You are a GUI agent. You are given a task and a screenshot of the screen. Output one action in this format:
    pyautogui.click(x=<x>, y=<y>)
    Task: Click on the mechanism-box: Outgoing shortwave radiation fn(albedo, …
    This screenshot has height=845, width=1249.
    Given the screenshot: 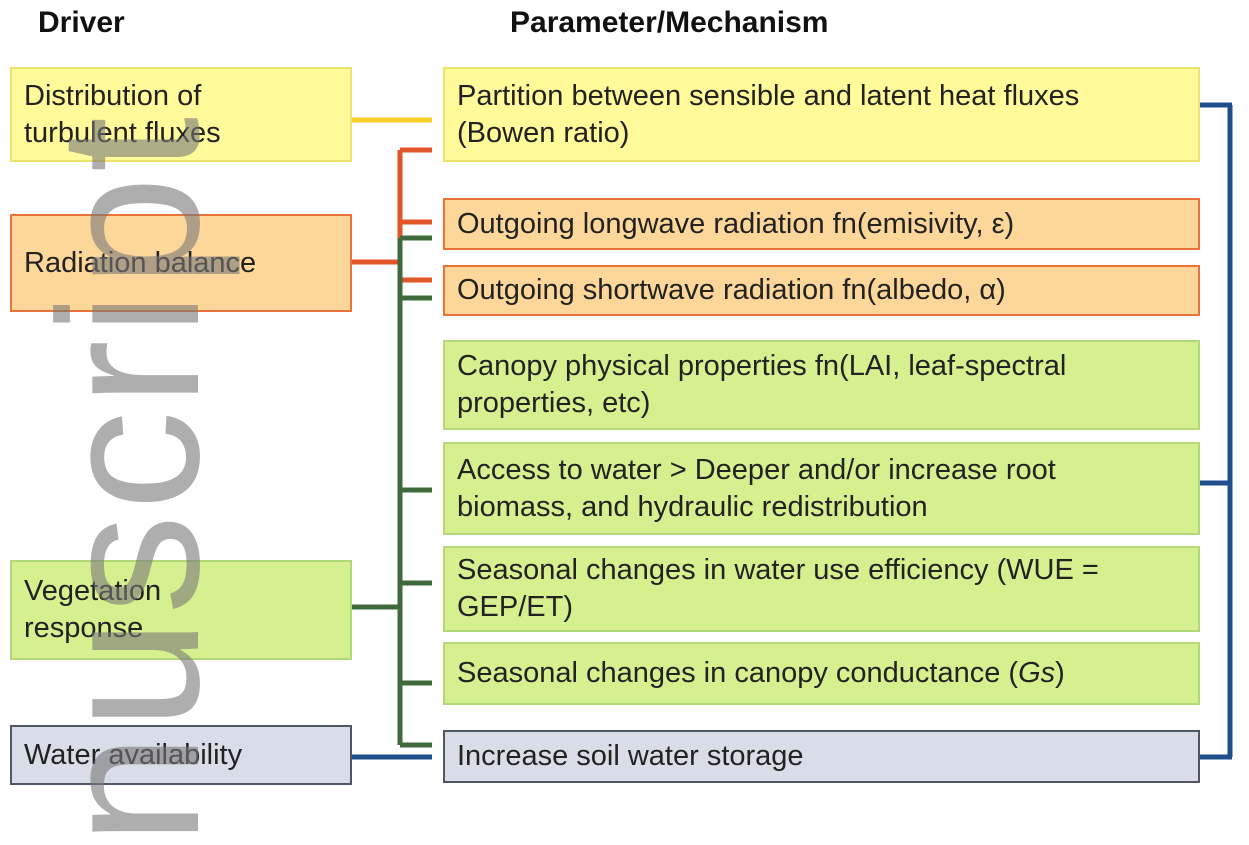 What is the action you would take?
    pyautogui.click(x=821, y=290)
    